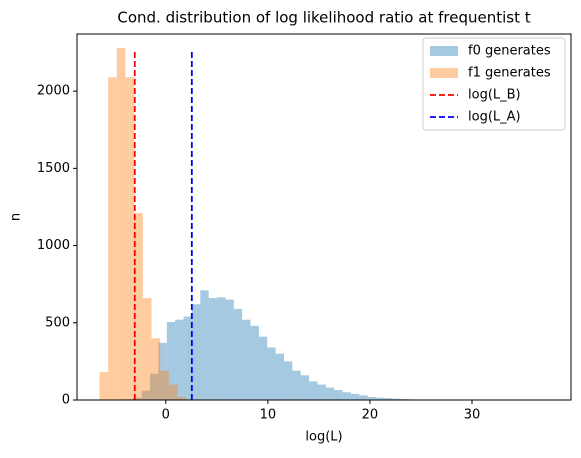 The height and width of the screenshot is (458, 581). Describe the element at coordinates (509, 51) in the screenshot. I see `legend-label: f0 generates` at that location.